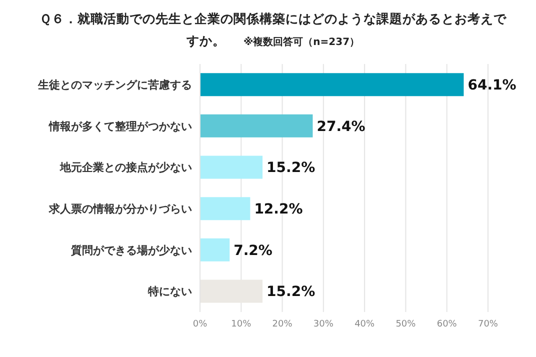  What do you see at coordinates (341, 126) in the screenshot?
I see `data-label: 27.4%` at bounding box center [341, 126].